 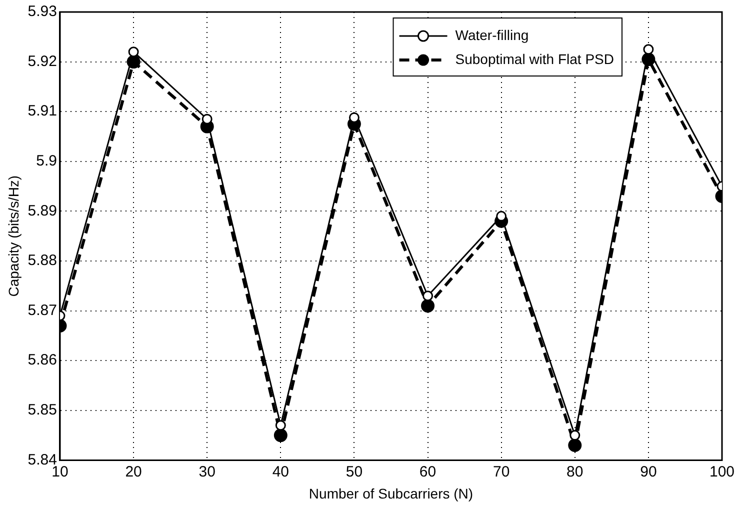 What do you see at coordinates (391, 493) in the screenshot?
I see `x-axis-title: Number of Subcarriers (N)` at bounding box center [391, 493].